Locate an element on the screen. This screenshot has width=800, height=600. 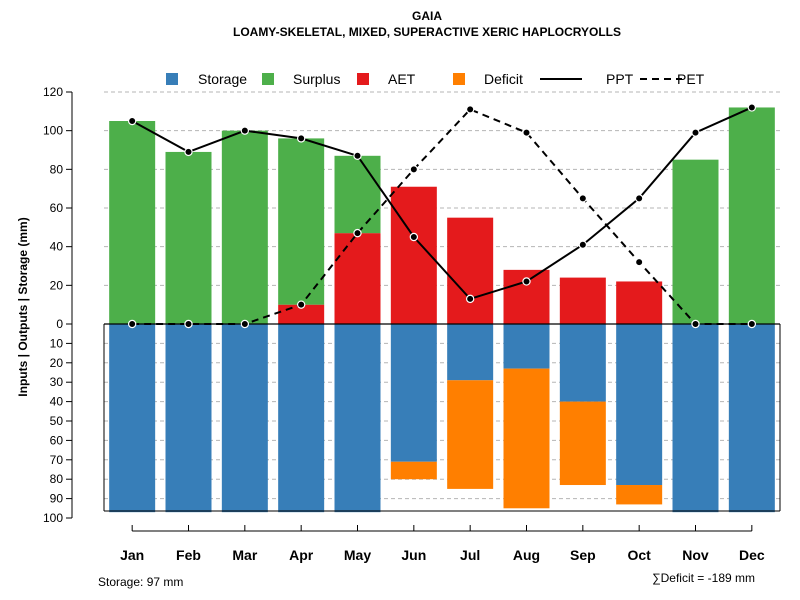
x-tick-label: Jul is located at coordinates (470, 555).